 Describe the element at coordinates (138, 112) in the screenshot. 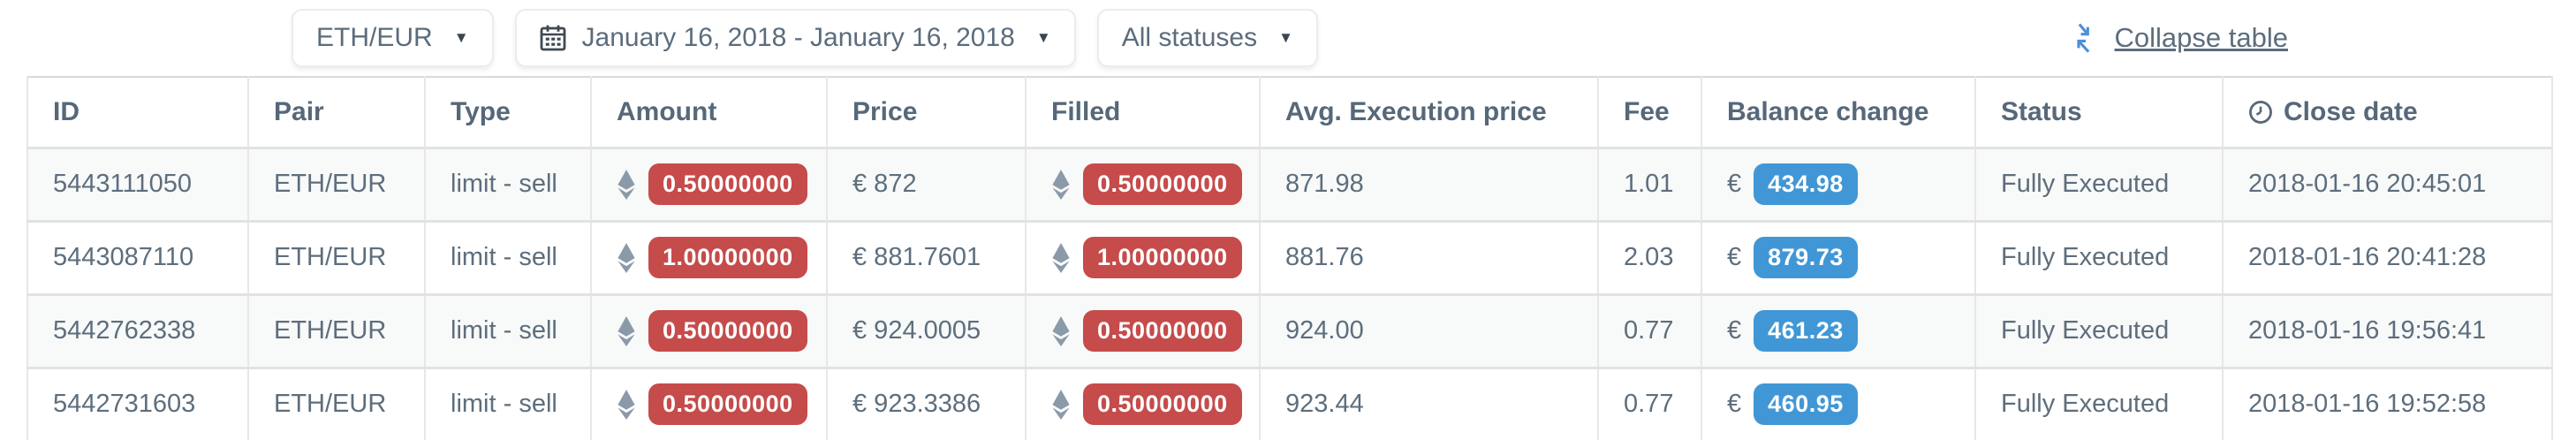

I see `col-header-id: ID` at that location.